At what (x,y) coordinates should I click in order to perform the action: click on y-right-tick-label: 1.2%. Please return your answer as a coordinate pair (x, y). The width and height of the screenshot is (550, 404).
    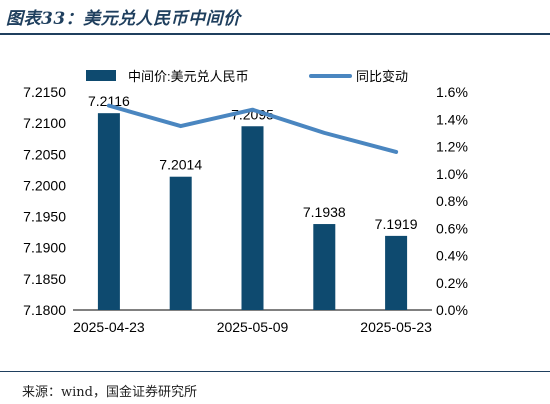
    Looking at the image, I should click on (452, 147).